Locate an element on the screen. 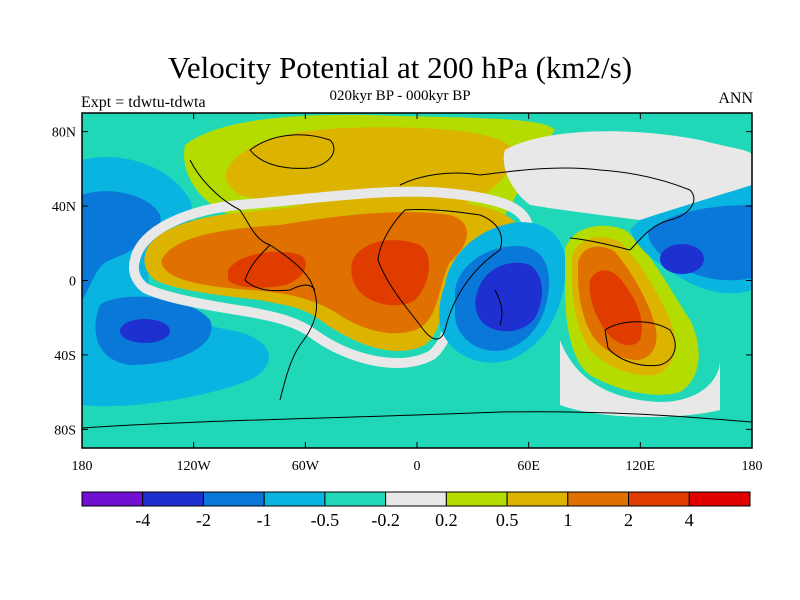 The width and height of the screenshot is (800, 600). y-tick-label: 0 is located at coordinates (72, 282).